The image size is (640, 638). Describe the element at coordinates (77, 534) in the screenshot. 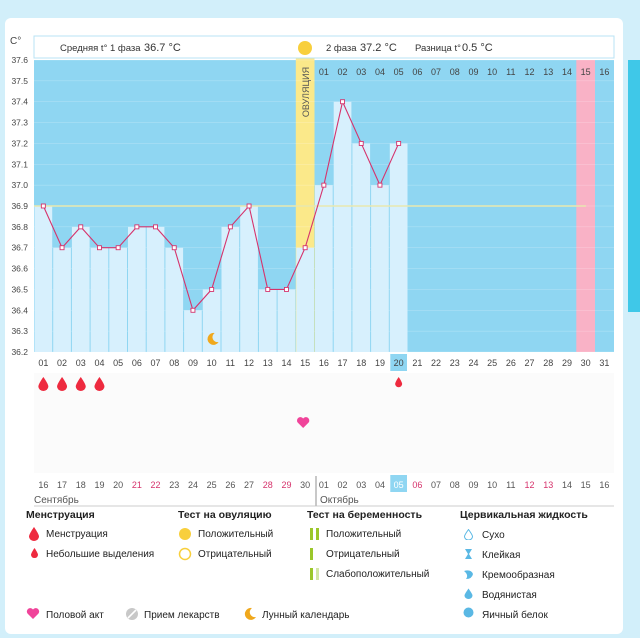

I see `legend-menstruation: Менструация` at that location.